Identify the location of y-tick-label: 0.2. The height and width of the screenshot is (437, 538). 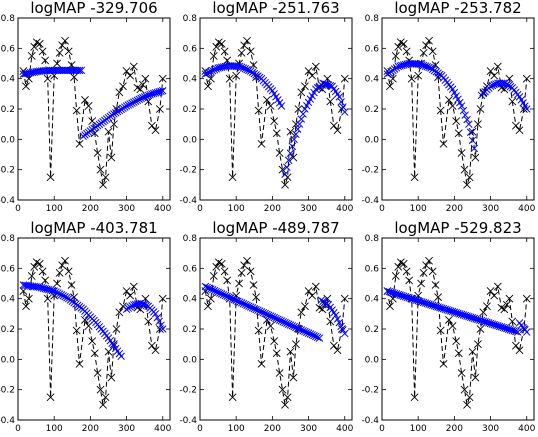
(372, 330).